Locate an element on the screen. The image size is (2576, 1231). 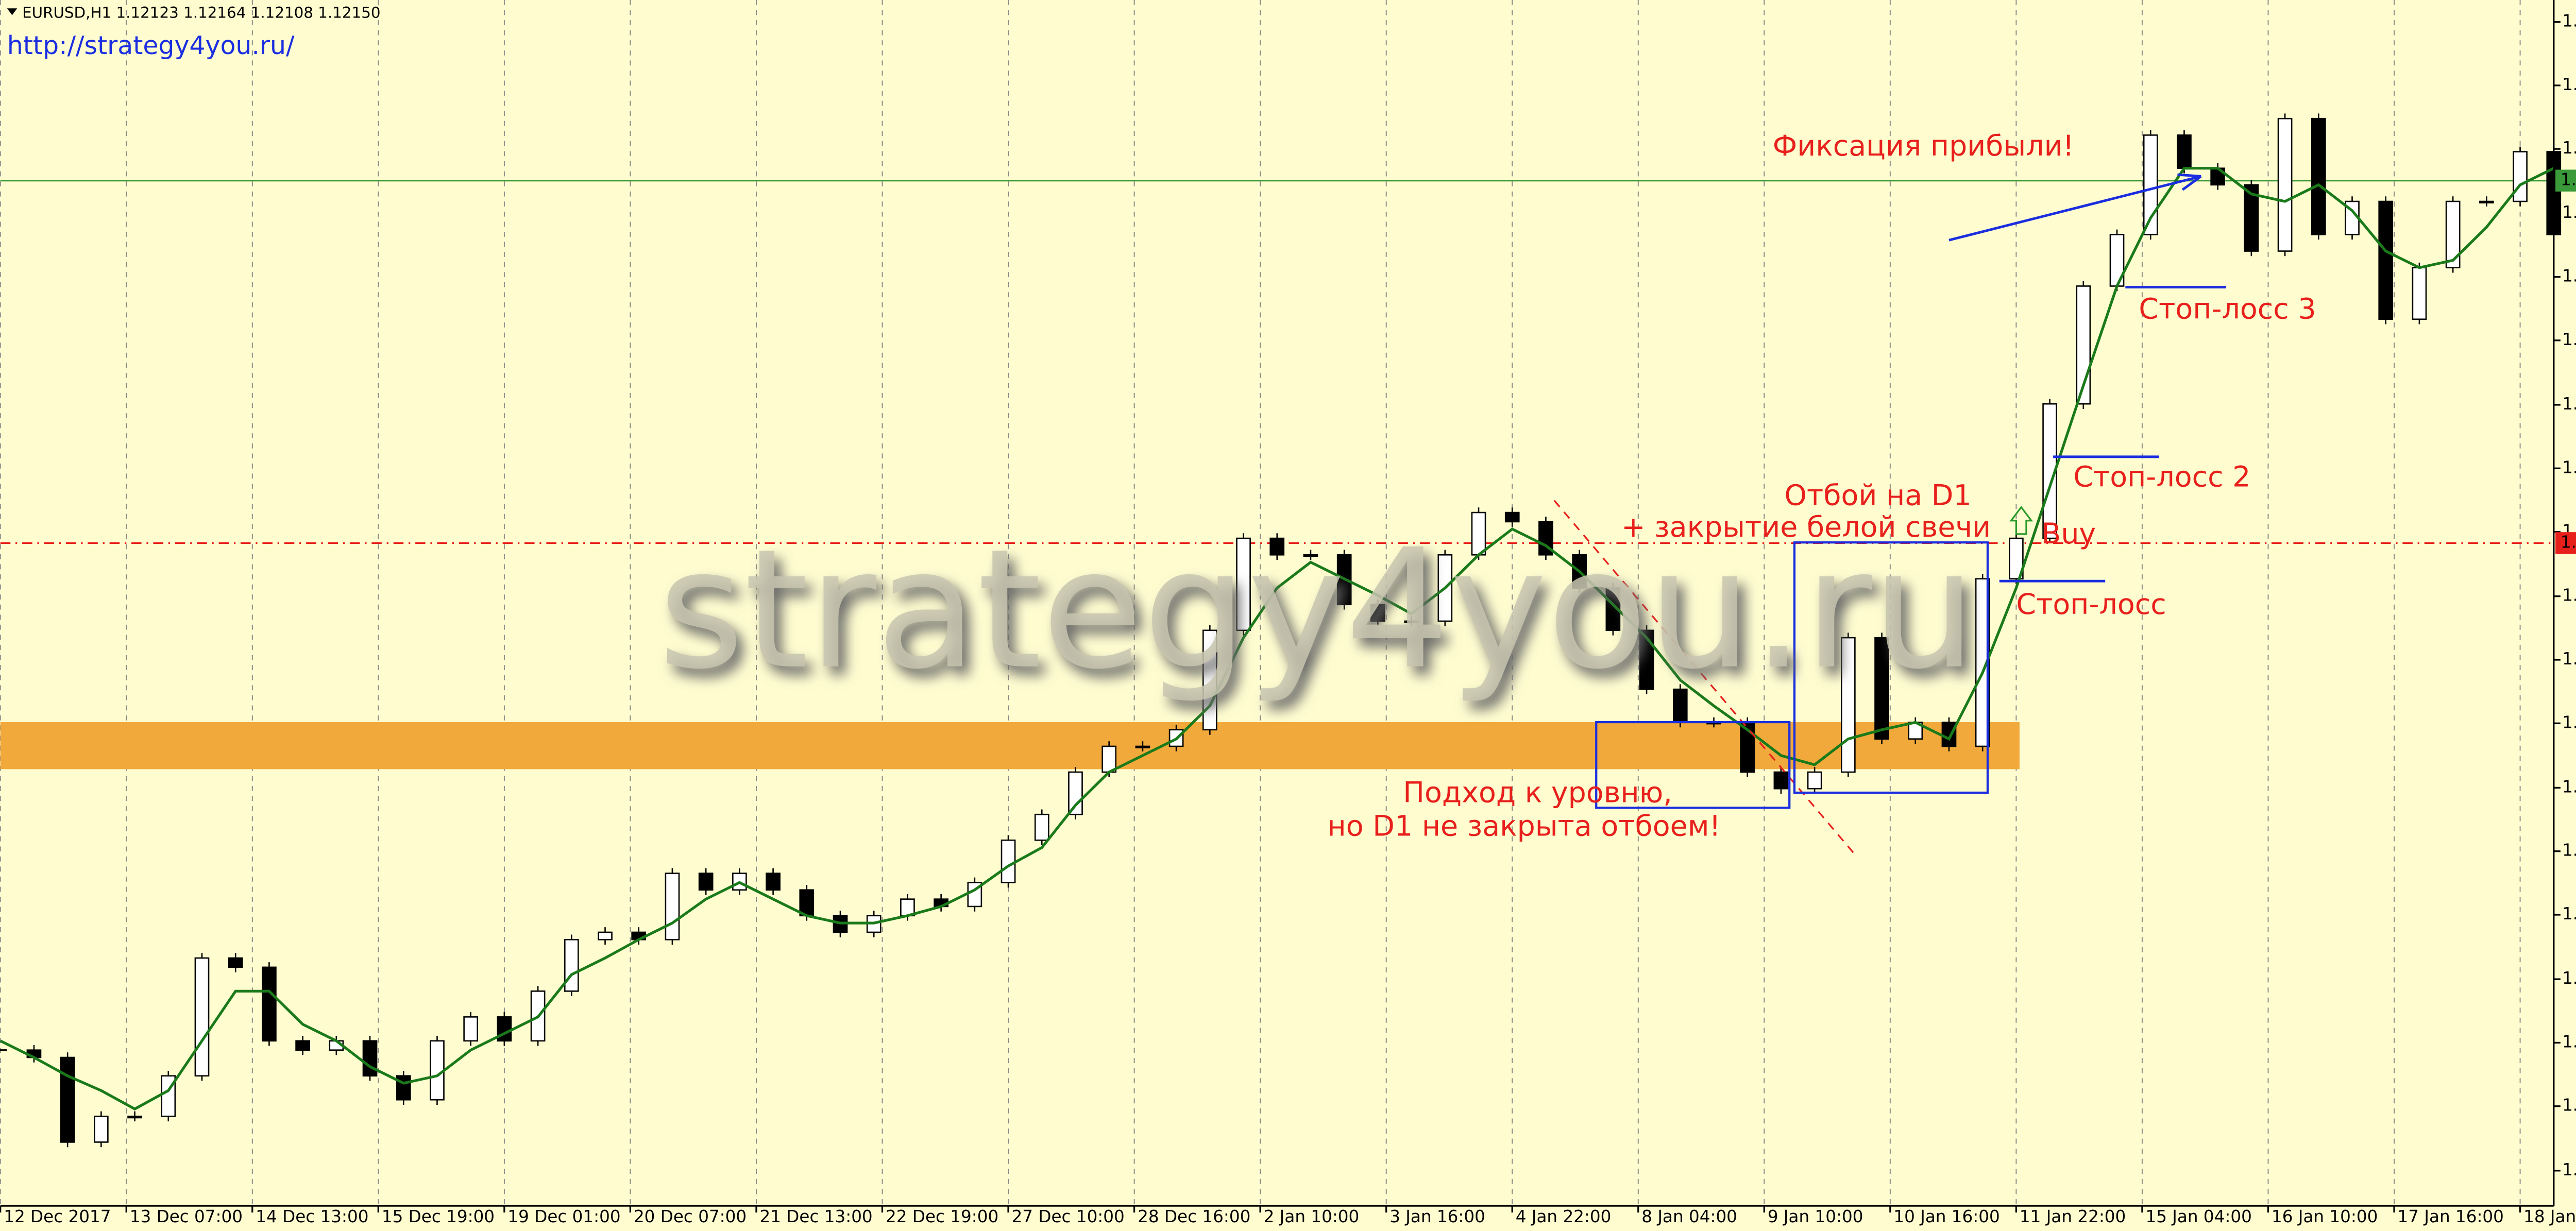
annotation: но D1 не закрыта отбоем! is located at coordinates (1524, 826).